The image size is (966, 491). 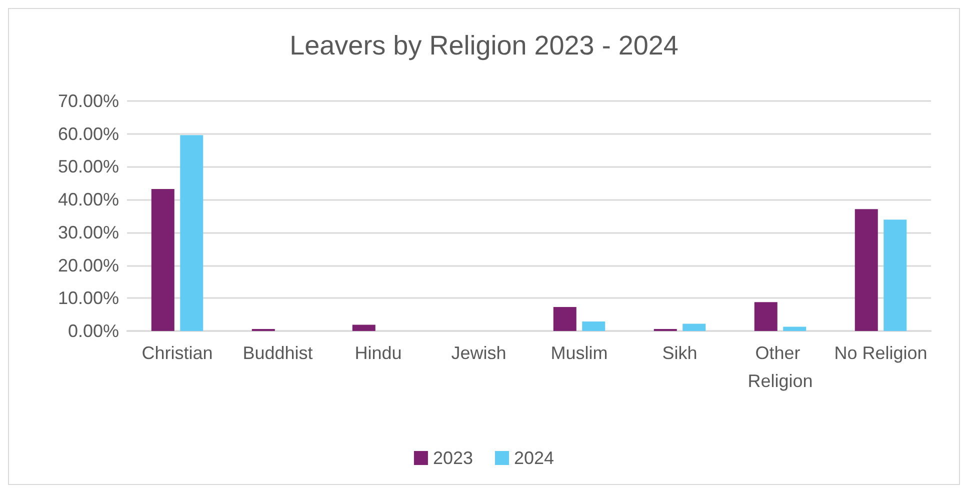 I want to click on y-tick-label: 70.00%, so click(x=88, y=101).